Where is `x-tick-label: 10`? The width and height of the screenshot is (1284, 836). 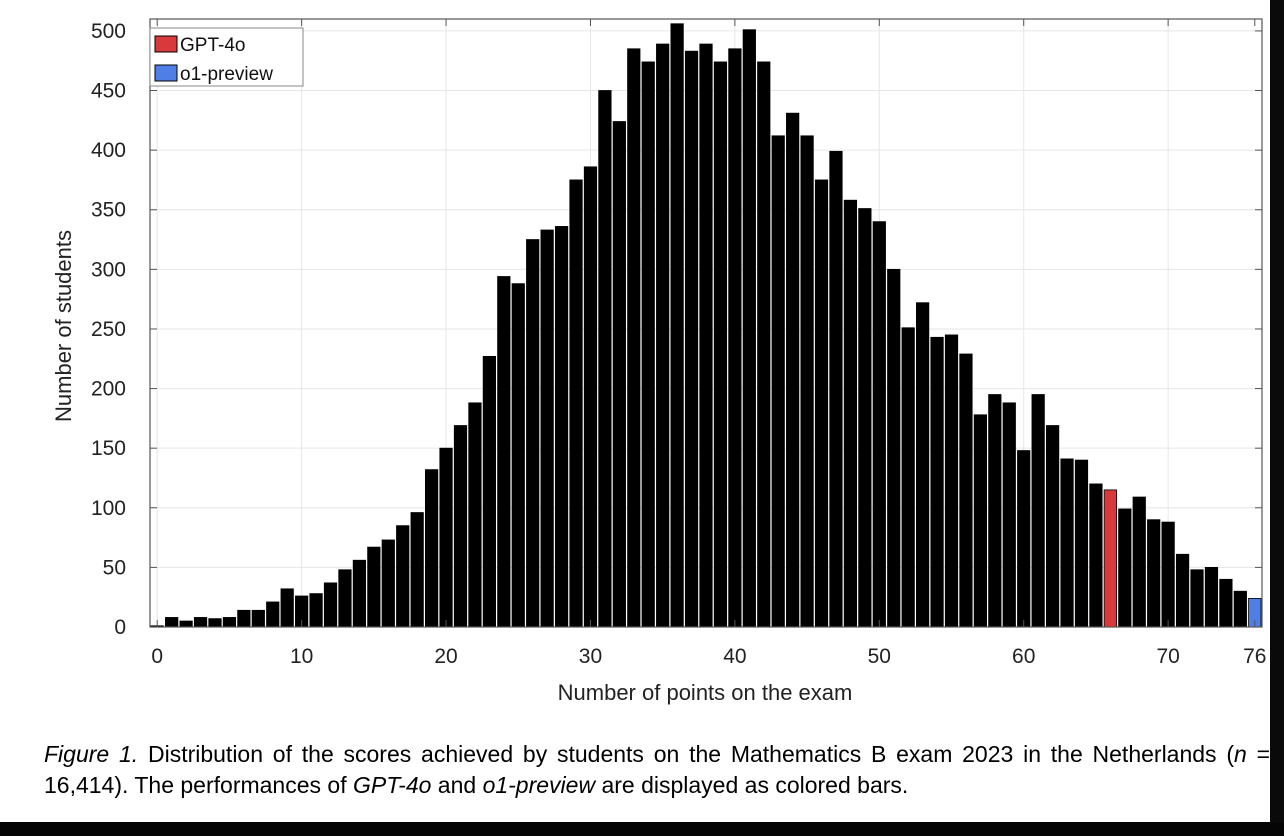 x-tick-label: 10 is located at coordinates (301, 656).